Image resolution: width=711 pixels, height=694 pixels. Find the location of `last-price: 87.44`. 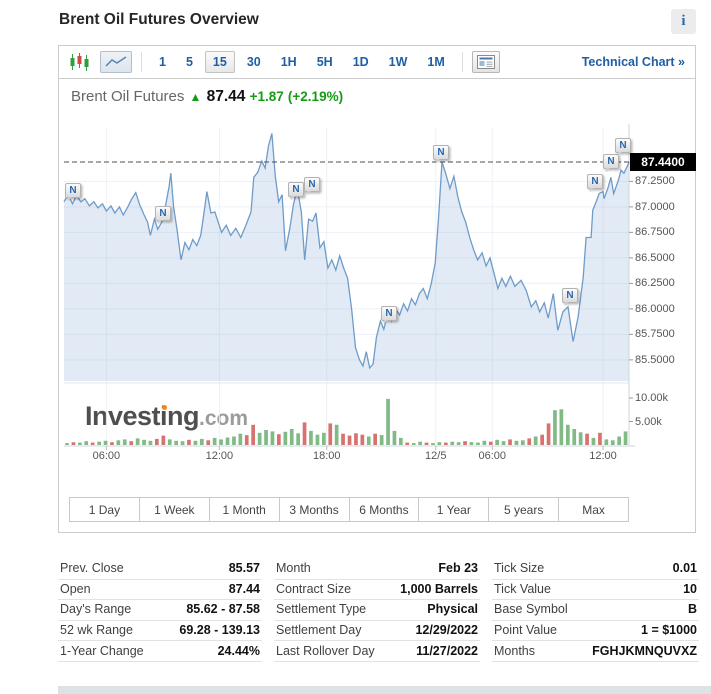

last-price: 87.44 is located at coordinates (226, 96).